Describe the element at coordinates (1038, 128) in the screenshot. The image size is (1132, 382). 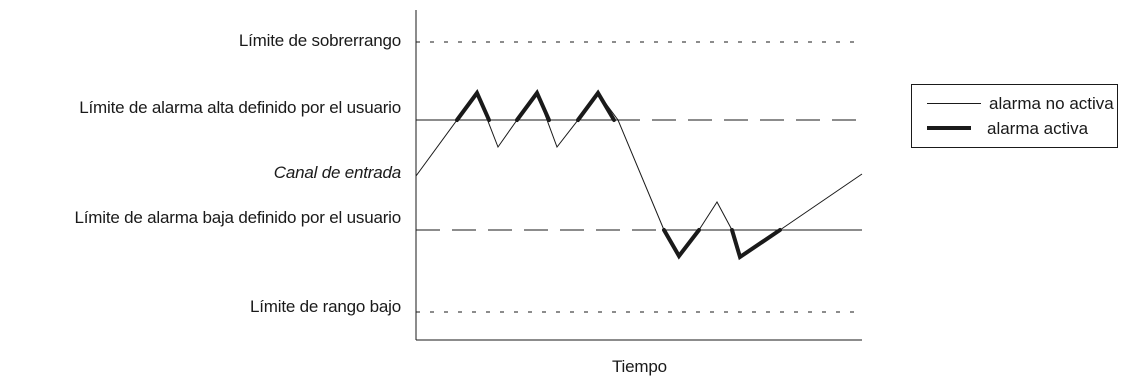
I see `legend-label-active: alarma activa` at that location.